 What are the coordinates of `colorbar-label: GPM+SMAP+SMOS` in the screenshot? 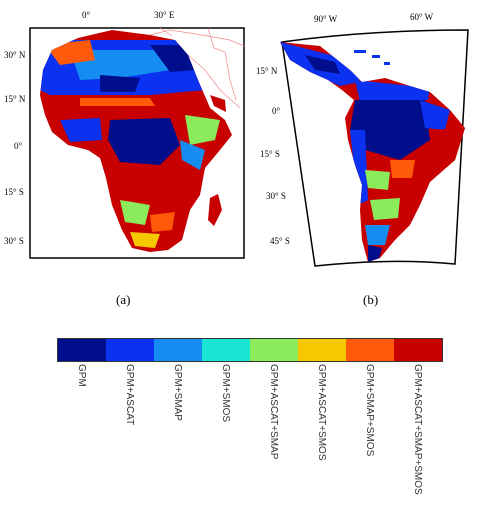 It's located at (369, 410).